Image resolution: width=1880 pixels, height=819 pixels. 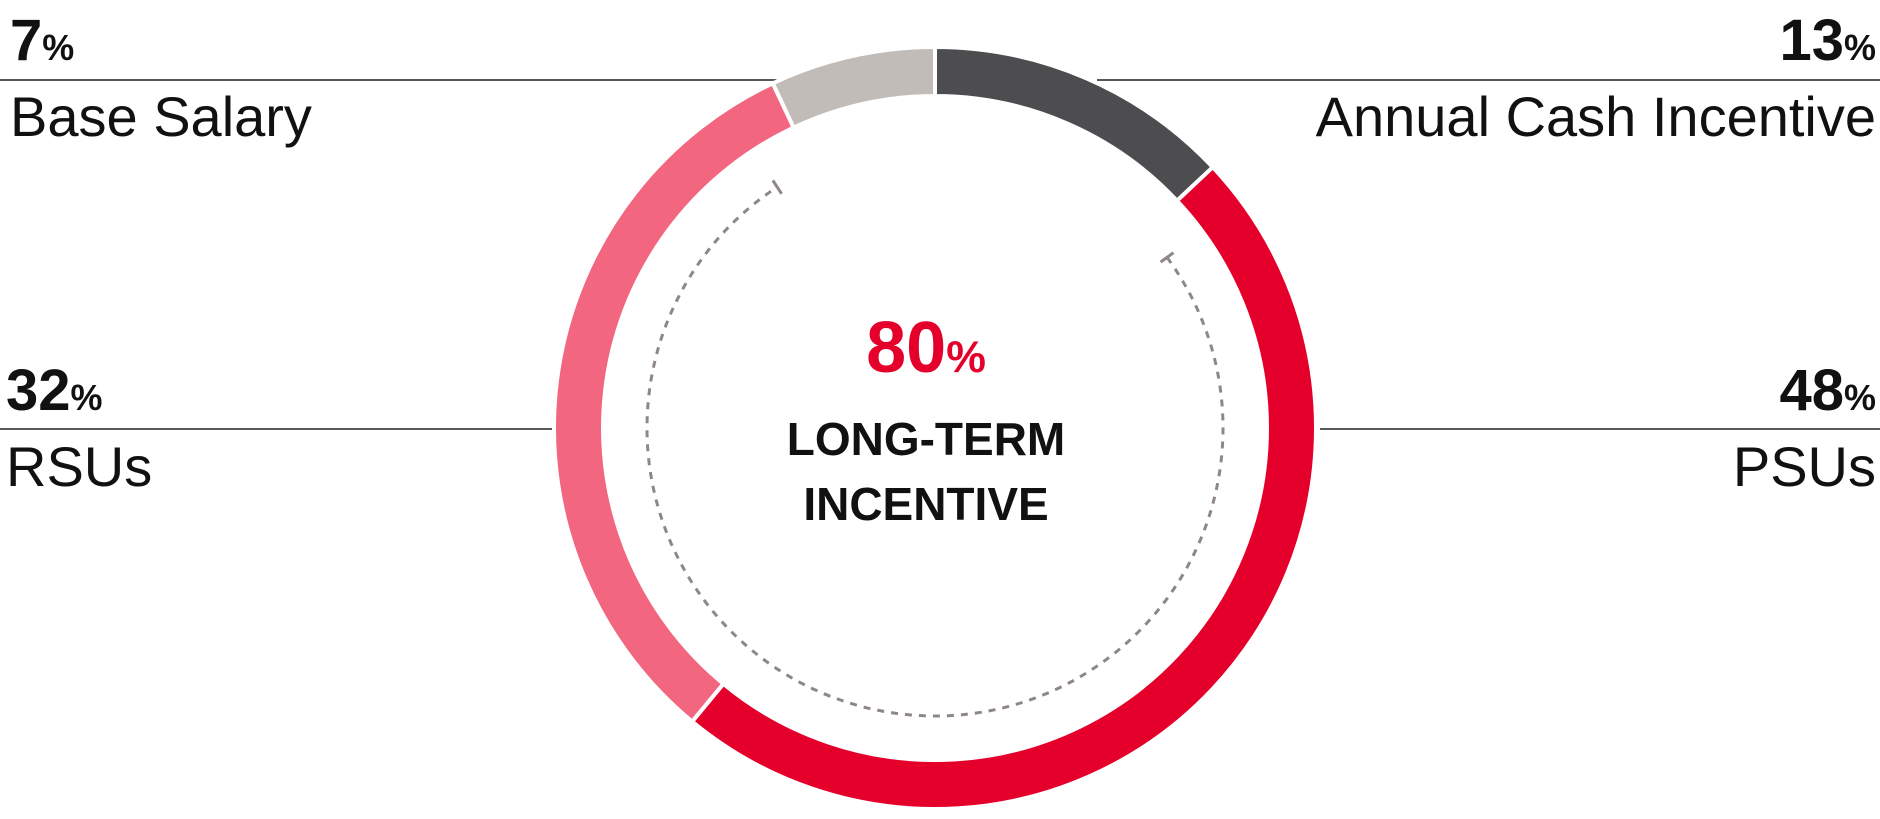 I want to click on value-label: 7%, so click(x=42, y=40).